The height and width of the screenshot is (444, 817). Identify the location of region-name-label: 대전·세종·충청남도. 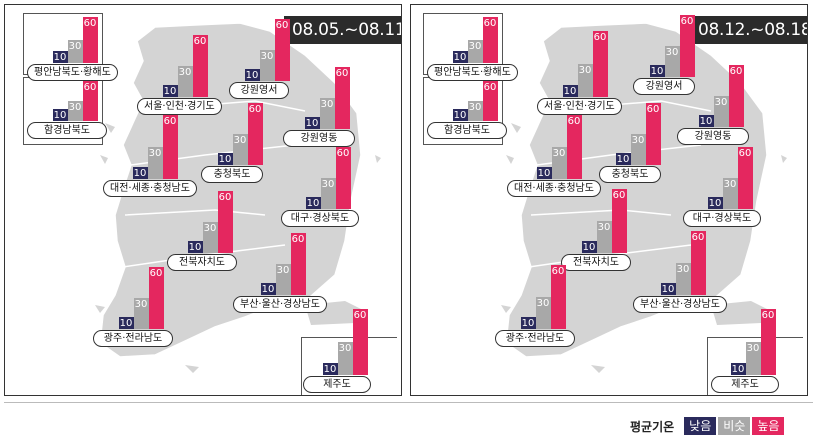
(150, 188).